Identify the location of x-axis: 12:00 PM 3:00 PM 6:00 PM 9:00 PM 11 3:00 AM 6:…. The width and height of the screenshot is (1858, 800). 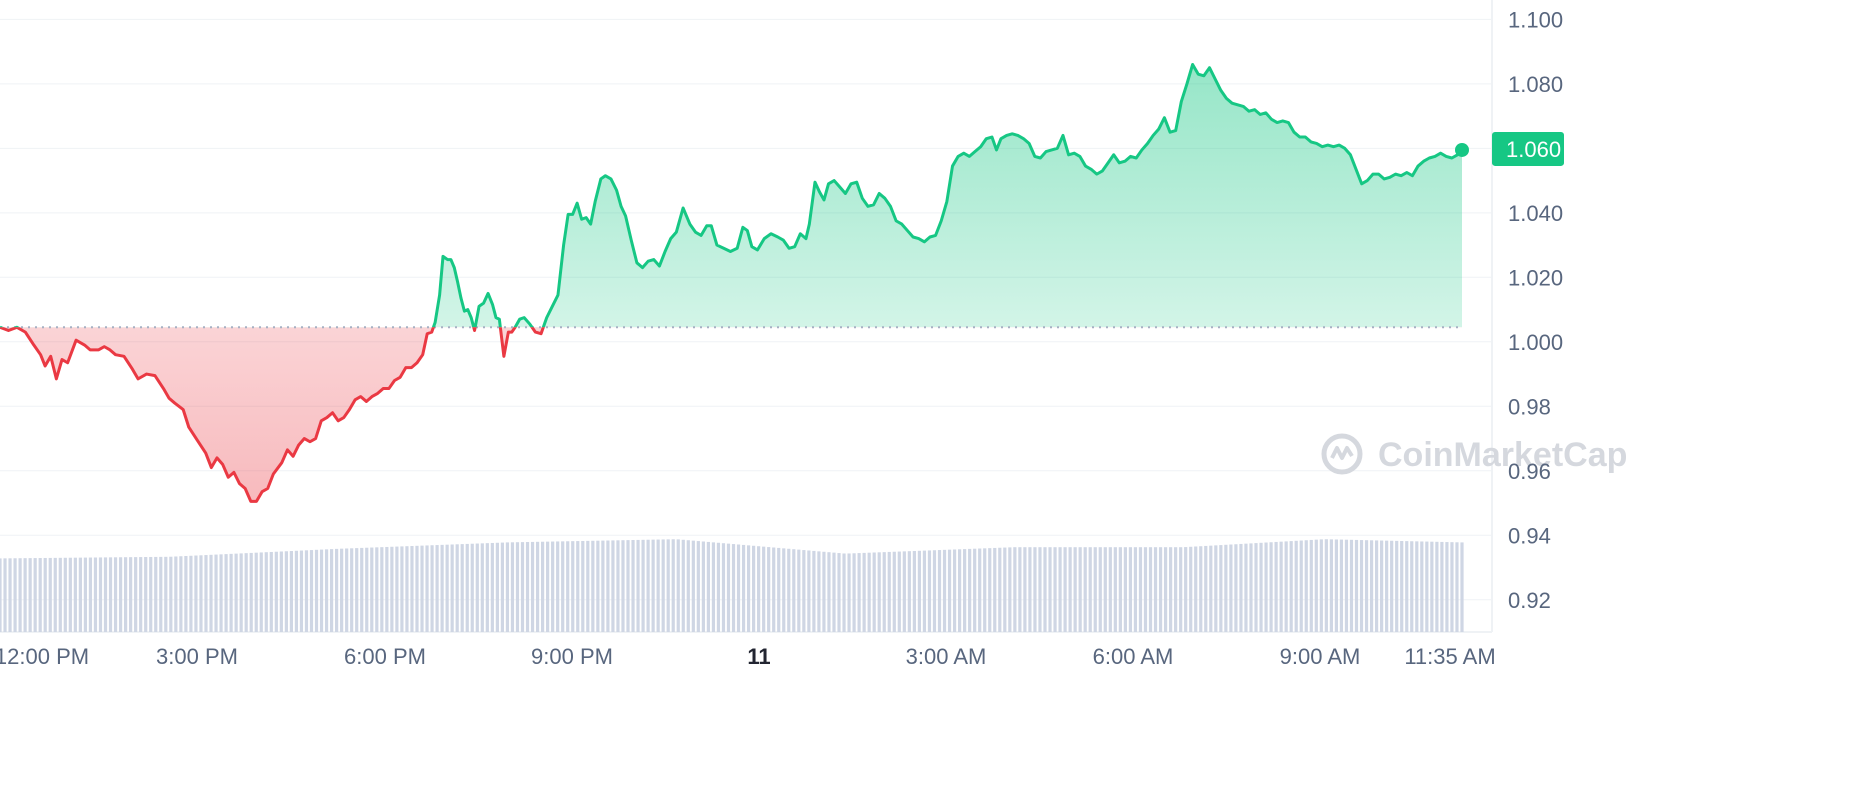
(748, 656).